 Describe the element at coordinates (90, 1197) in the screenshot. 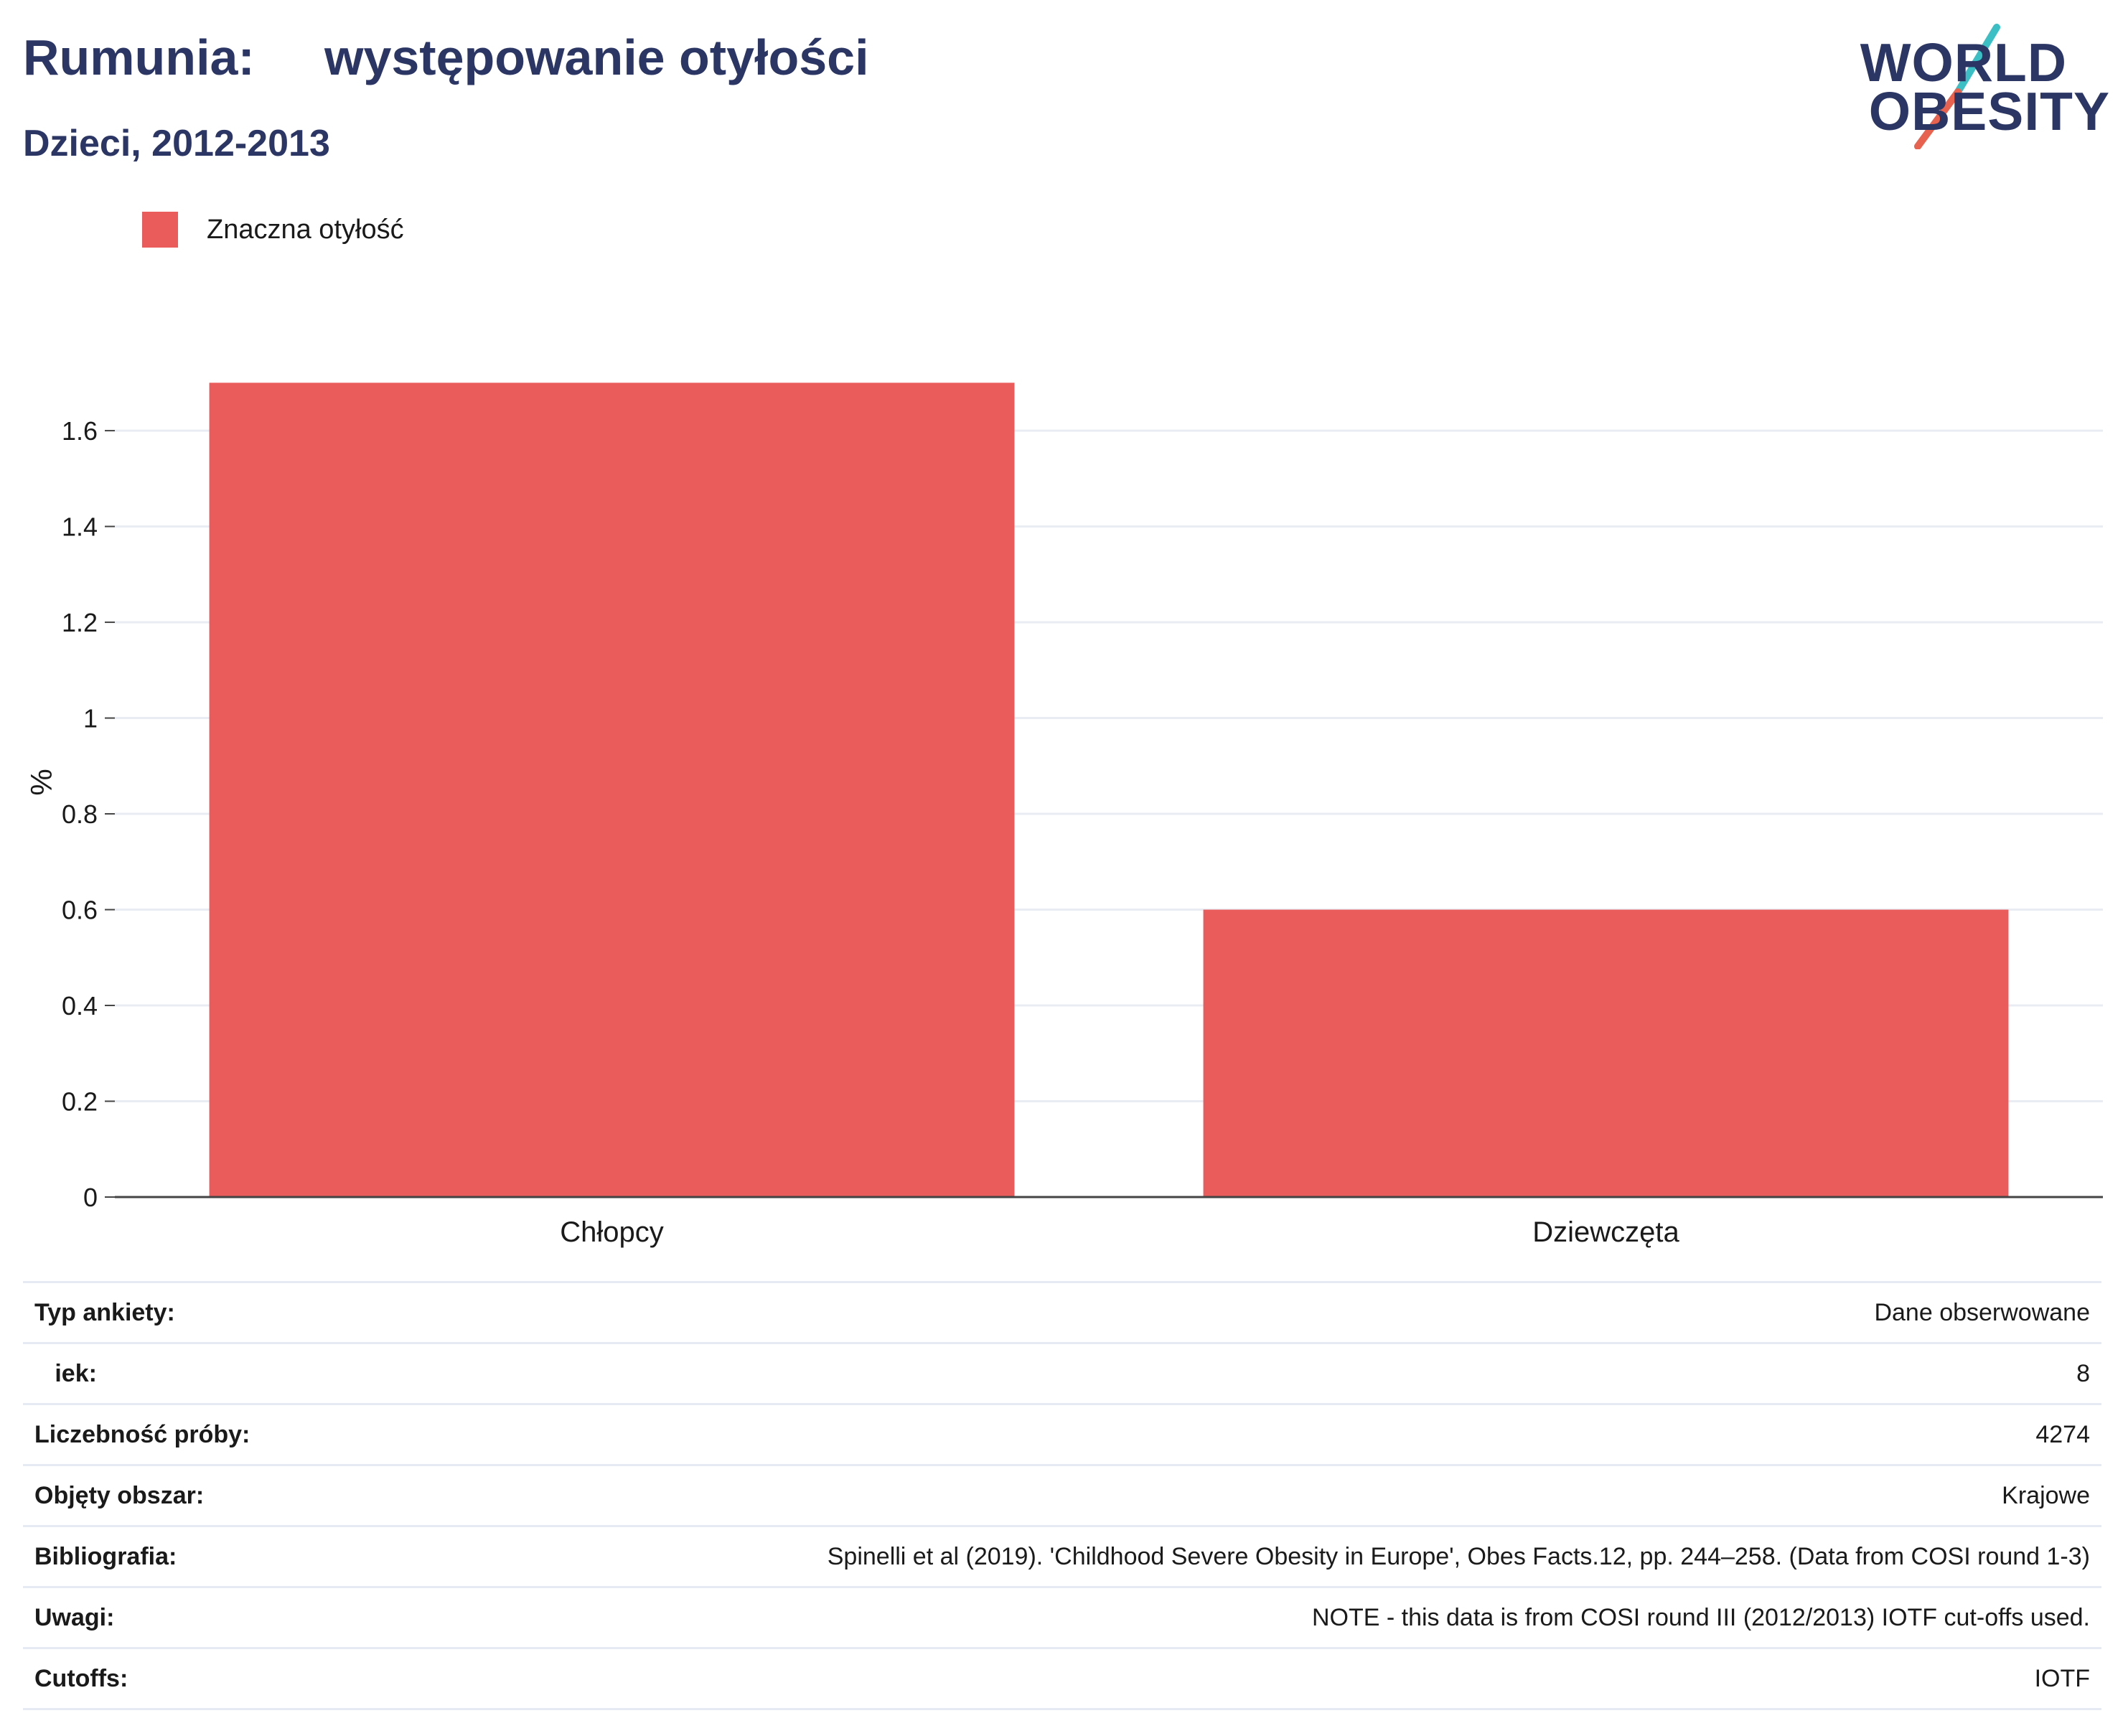

I see `y-tick-label: 0` at that location.